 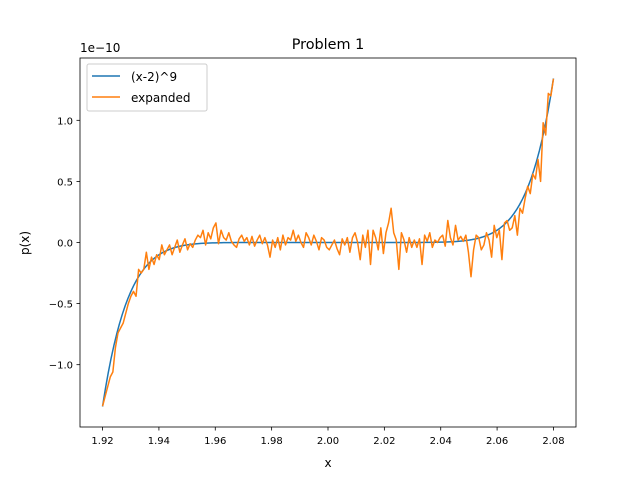 I want to click on x-tick-label: 2.08, so click(x=553, y=441).